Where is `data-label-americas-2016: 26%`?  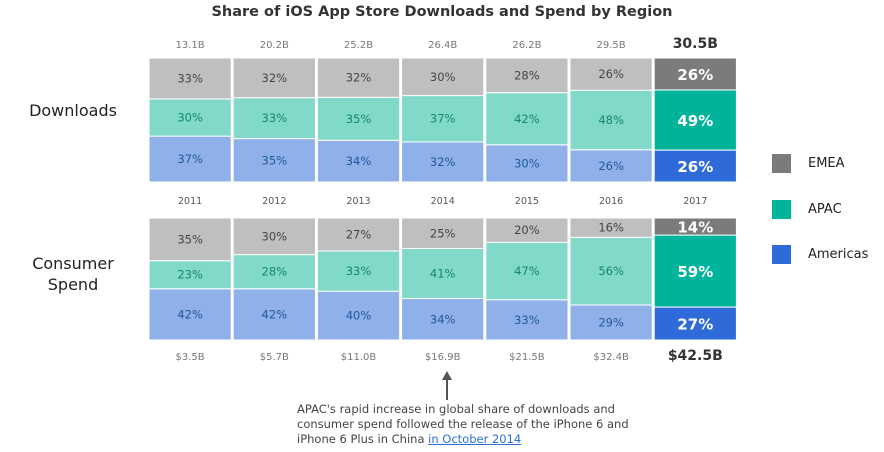
data-label-americas-2016: 26% is located at coordinates (611, 166).